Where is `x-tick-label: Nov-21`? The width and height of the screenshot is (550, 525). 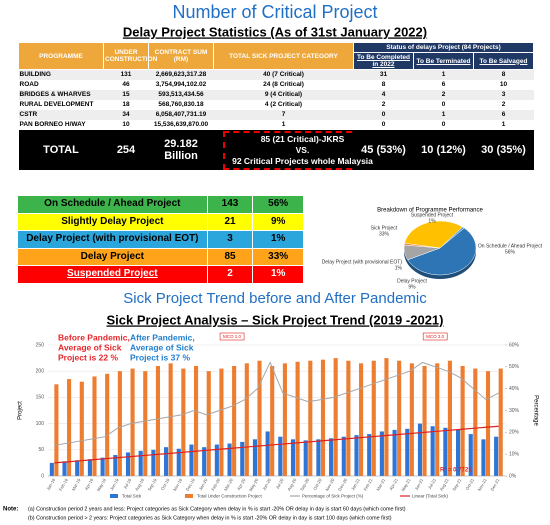
x-tick-label: Nov-21 is located at coordinates (482, 484).